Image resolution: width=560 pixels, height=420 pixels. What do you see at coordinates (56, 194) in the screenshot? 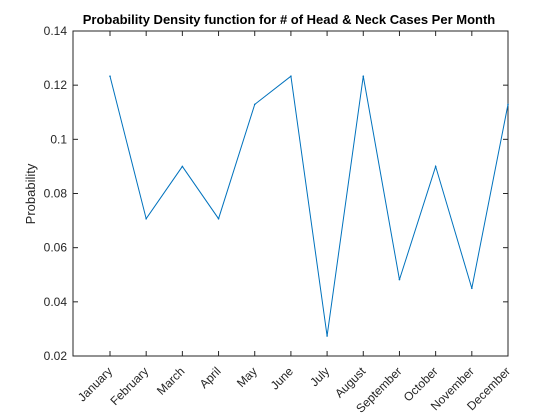
I see `y-tick-label: 0.08` at bounding box center [56, 194].